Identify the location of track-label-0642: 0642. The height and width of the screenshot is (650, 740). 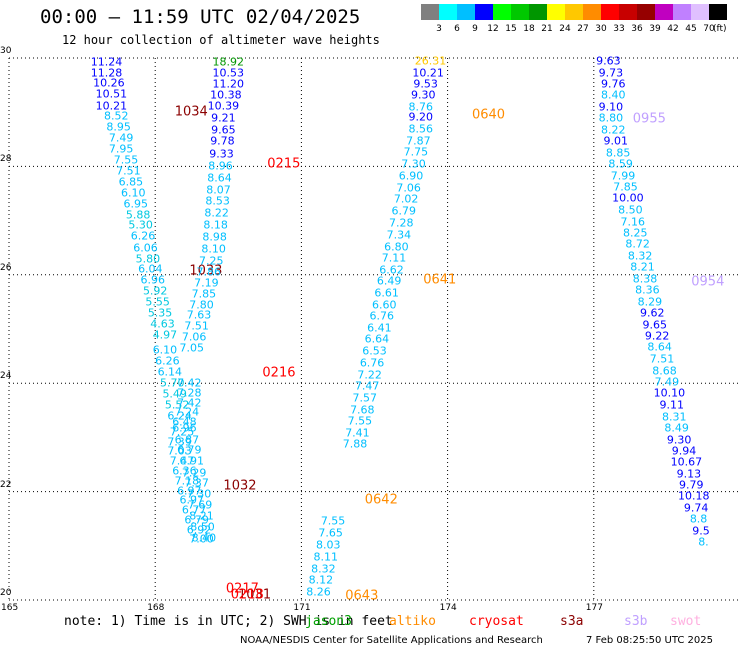
(381, 500).